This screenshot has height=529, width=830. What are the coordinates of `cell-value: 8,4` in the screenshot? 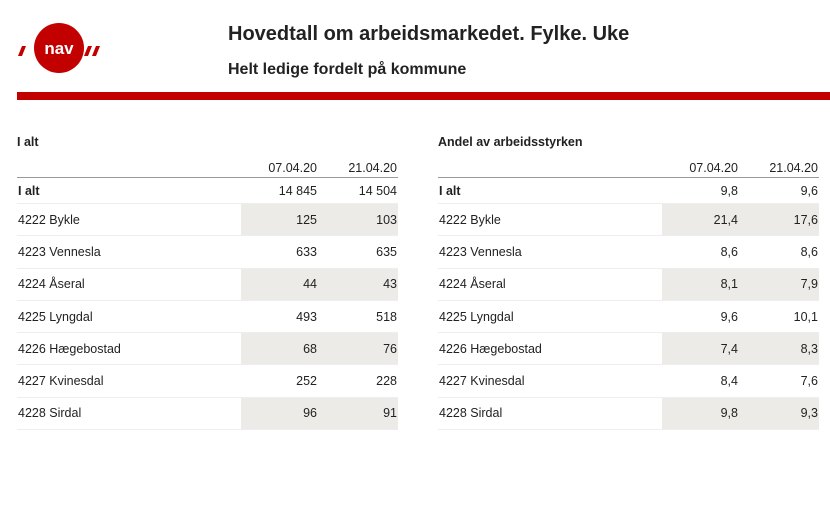 It's located at (729, 381).